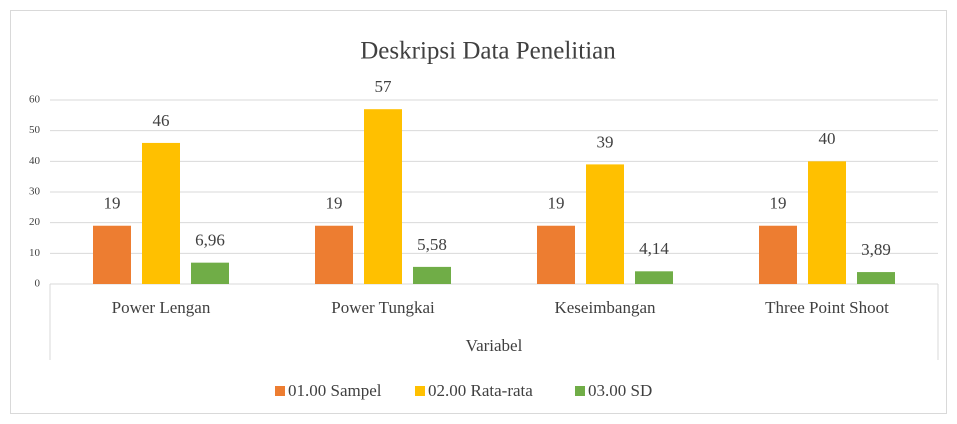  What do you see at coordinates (35, 222) in the screenshot?
I see `y-tick-label: 20` at bounding box center [35, 222].